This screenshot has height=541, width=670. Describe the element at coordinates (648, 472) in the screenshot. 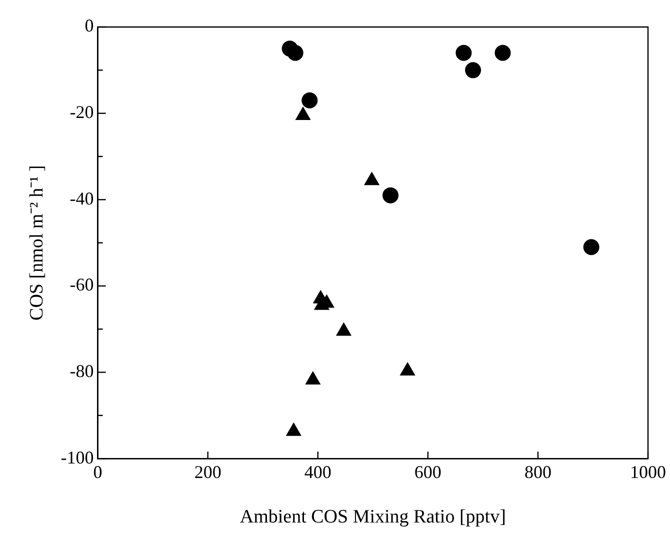

I see `x-tick-label: 1000` at that location.